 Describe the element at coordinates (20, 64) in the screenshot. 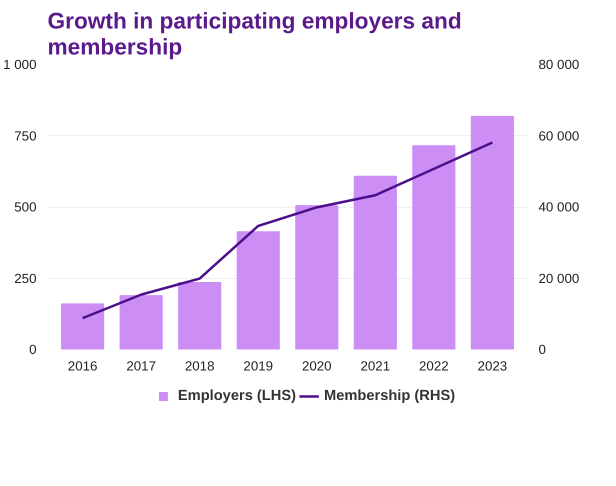

I see `y-tick-label: 1 000` at that location.